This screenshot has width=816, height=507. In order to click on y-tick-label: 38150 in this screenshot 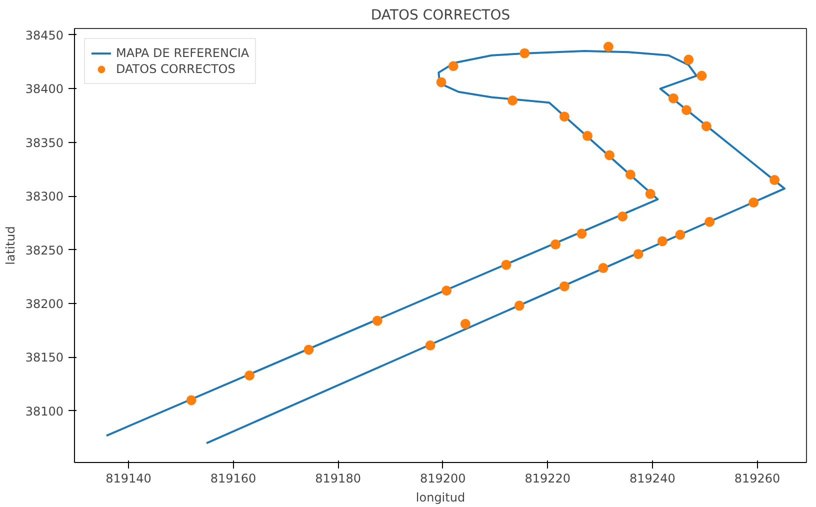, I will do `click(44, 357)`.